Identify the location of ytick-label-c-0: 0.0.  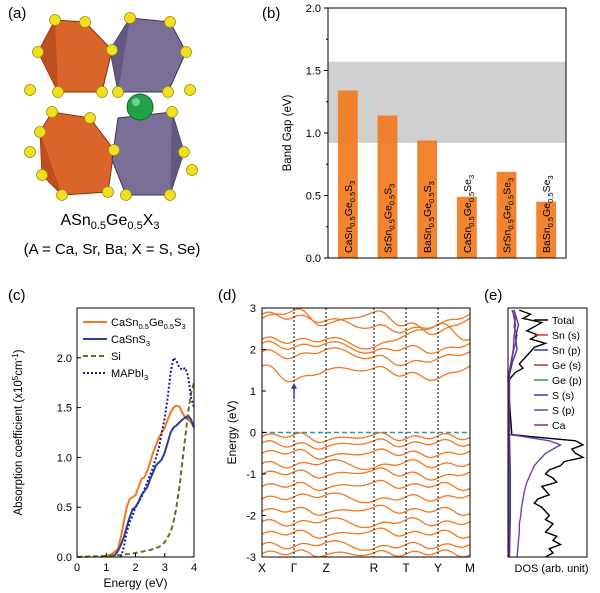
(64, 558).